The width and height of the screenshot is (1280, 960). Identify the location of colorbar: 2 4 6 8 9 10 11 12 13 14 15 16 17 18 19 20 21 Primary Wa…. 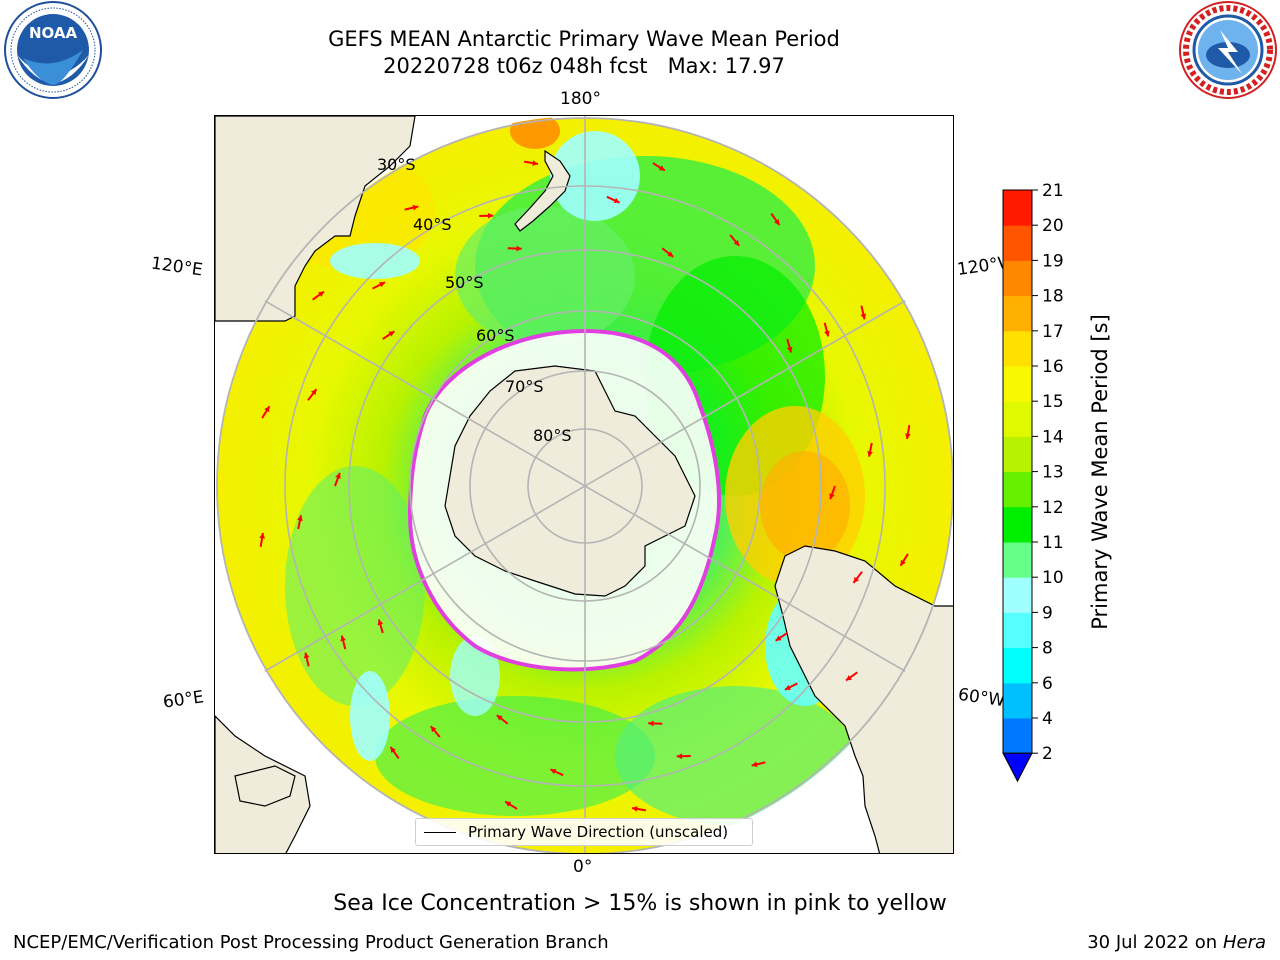
(1057, 482).